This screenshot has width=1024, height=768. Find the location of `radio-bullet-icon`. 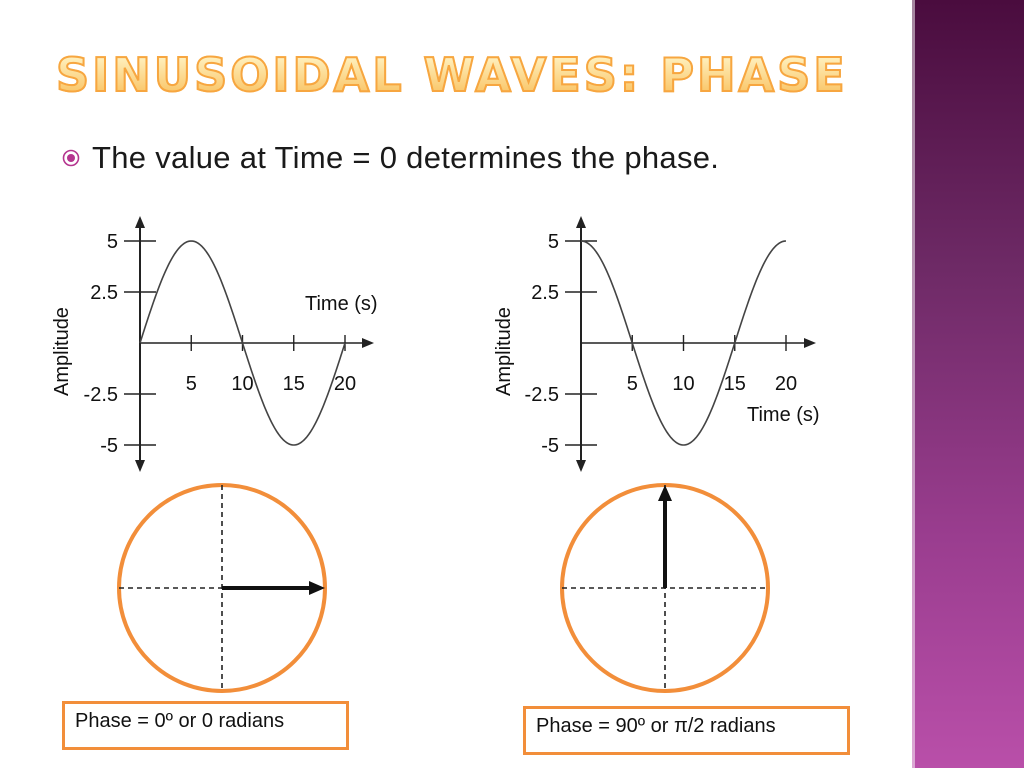

radio-bullet-icon is located at coordinates (71, 158).